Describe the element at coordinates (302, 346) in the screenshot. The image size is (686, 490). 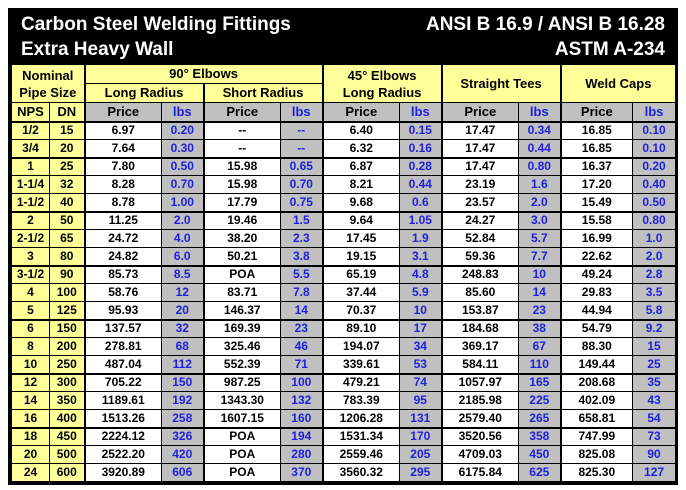
I see `lbs-cell: 46` at that location.